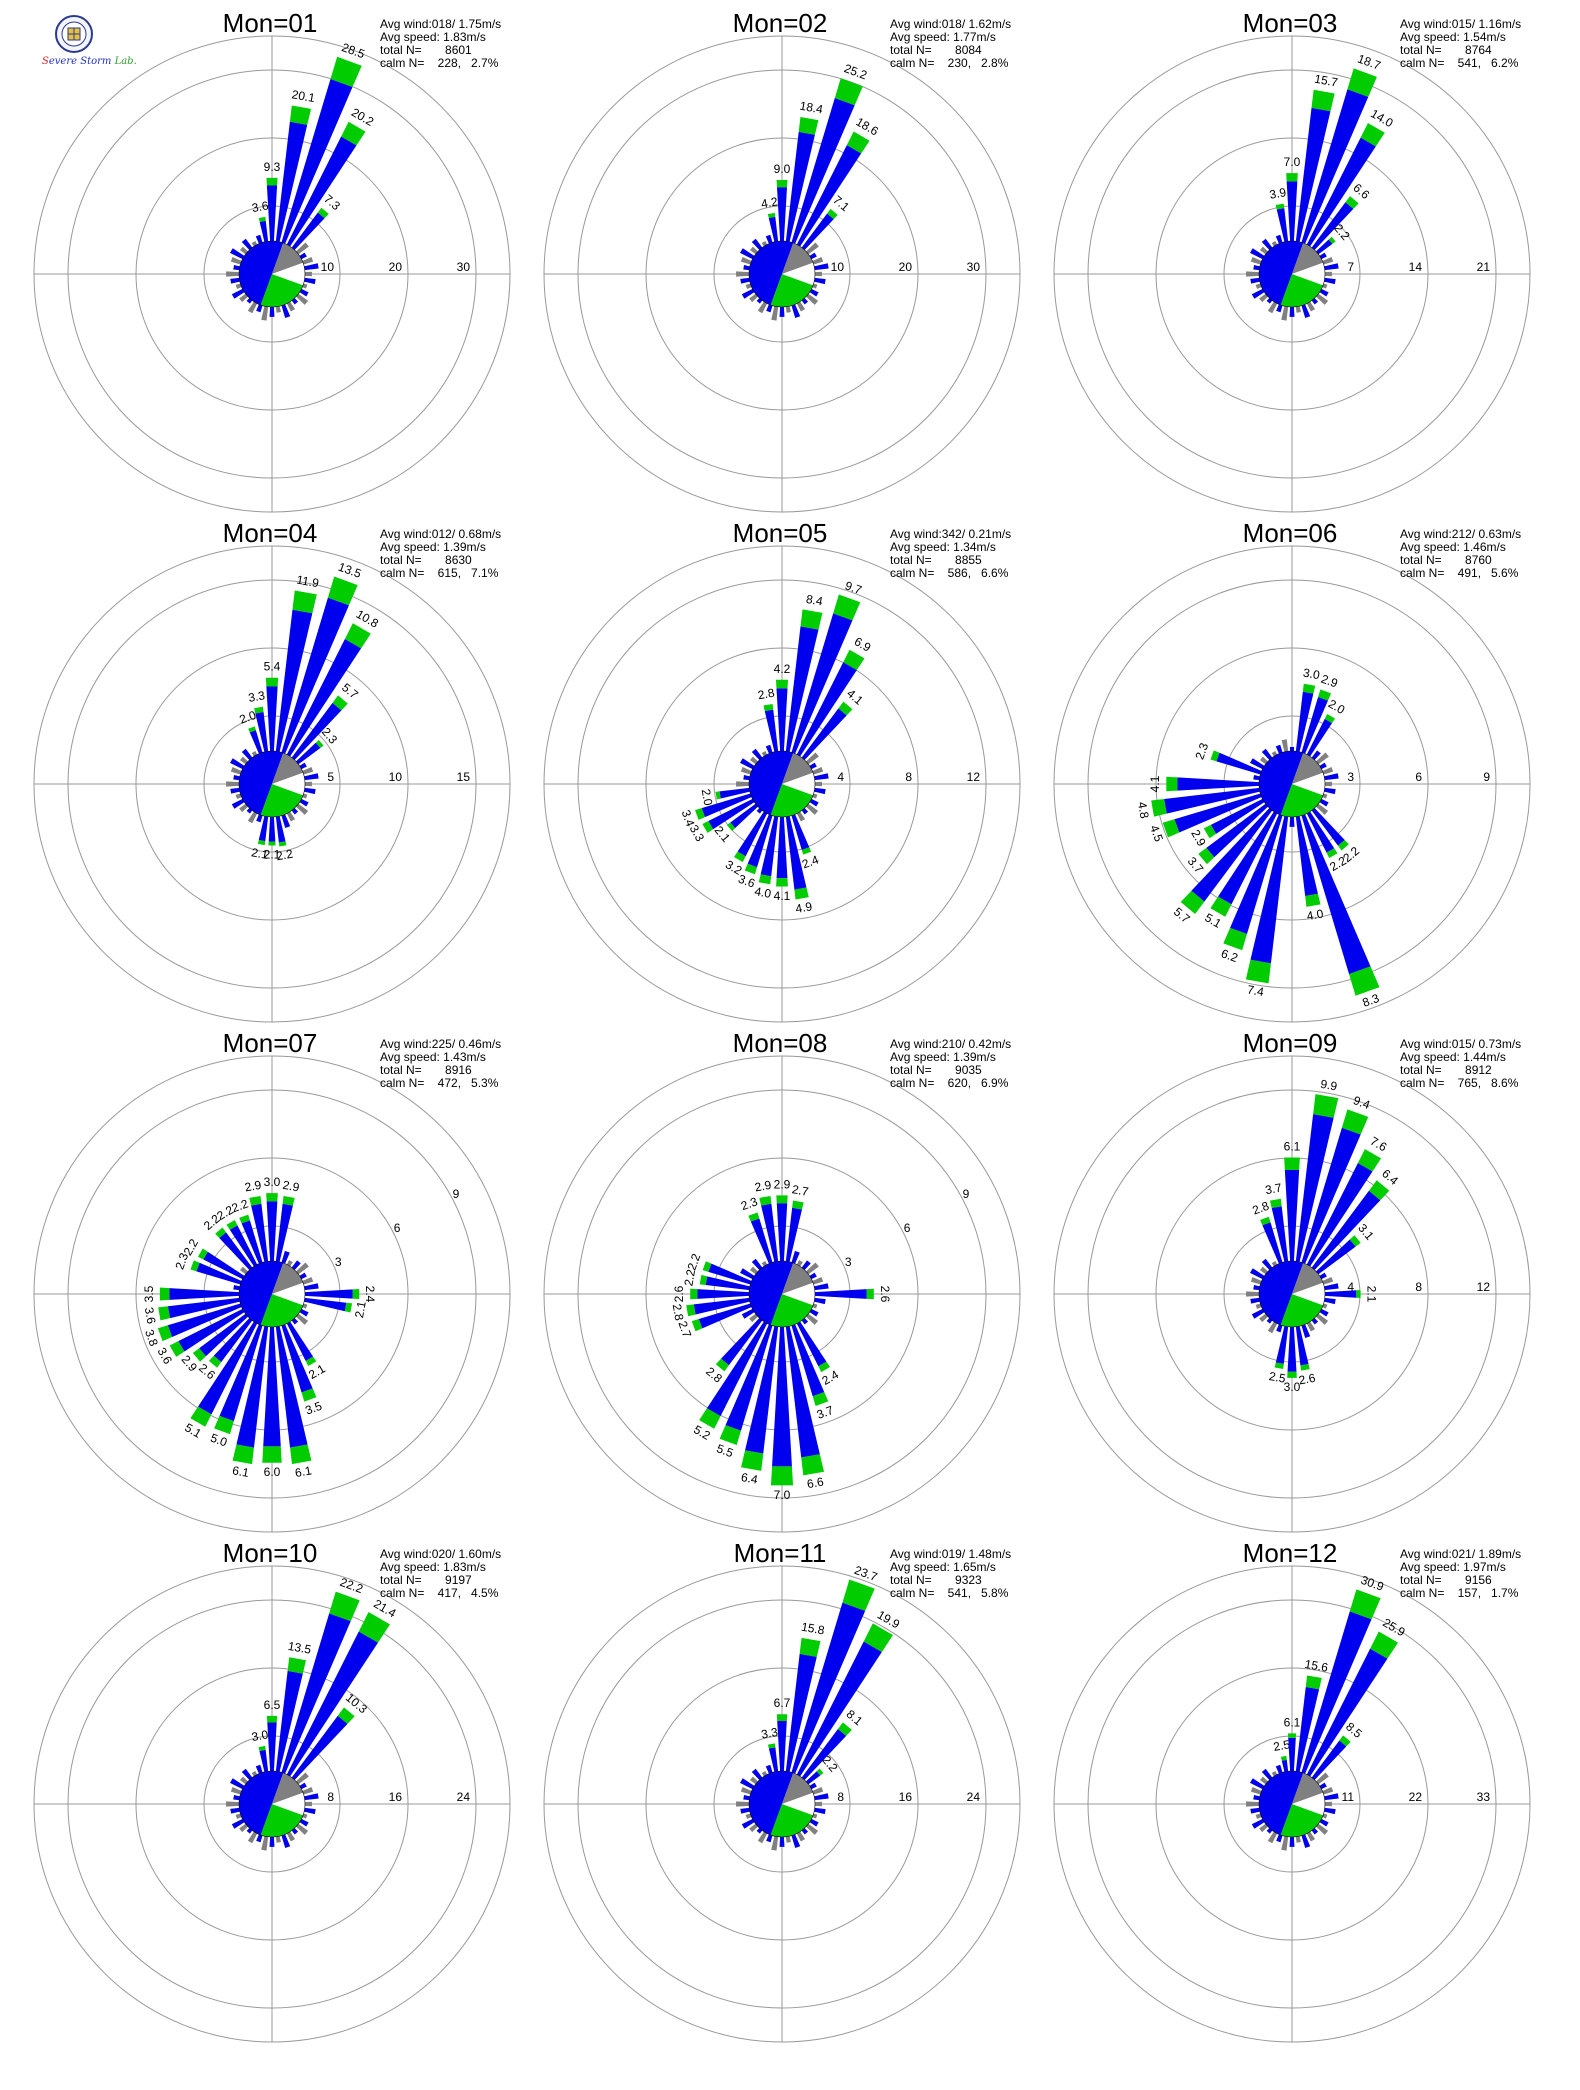  Describe the element at coordinates (1292, 162) in the screenshot. I see `bar-value-label: 7.0` at that location.